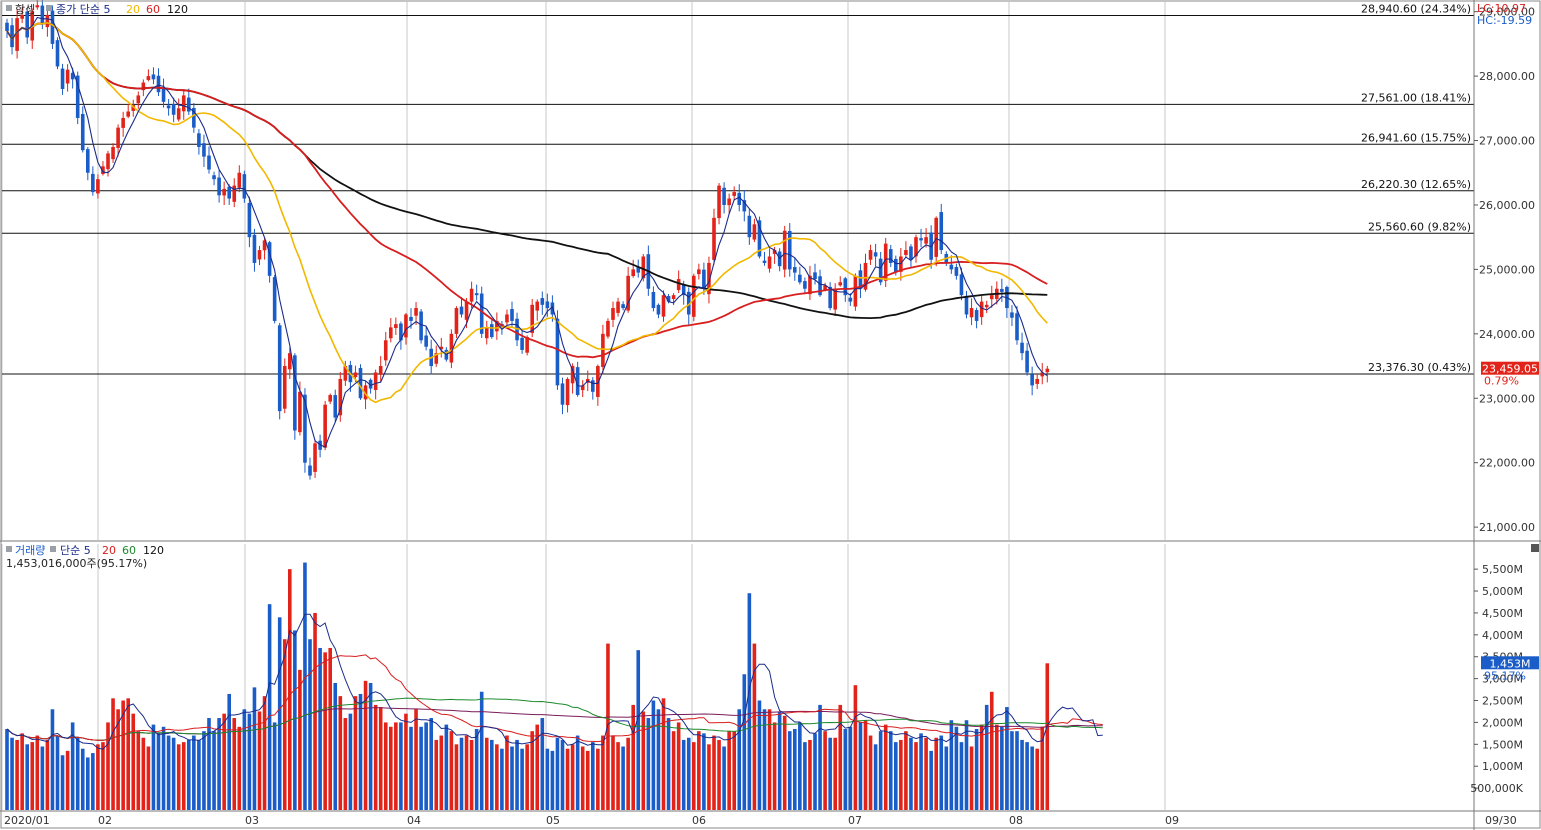 This screenshot has width=1541, height=830. What do you see at coordinates (1502, 744) in the screenshot?
I see `volume-tick-label: 1,500M` at bounding box center [1502, 744].